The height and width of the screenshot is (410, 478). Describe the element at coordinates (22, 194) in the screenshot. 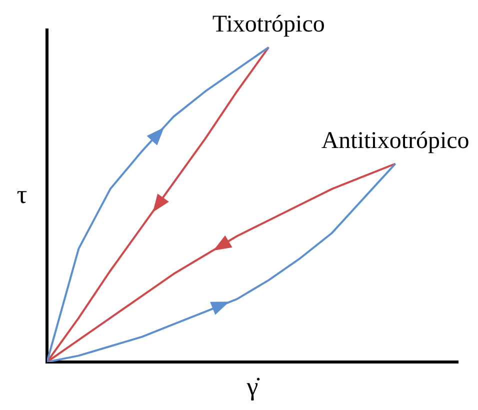

I see `y-axis-title: τ` at that location.